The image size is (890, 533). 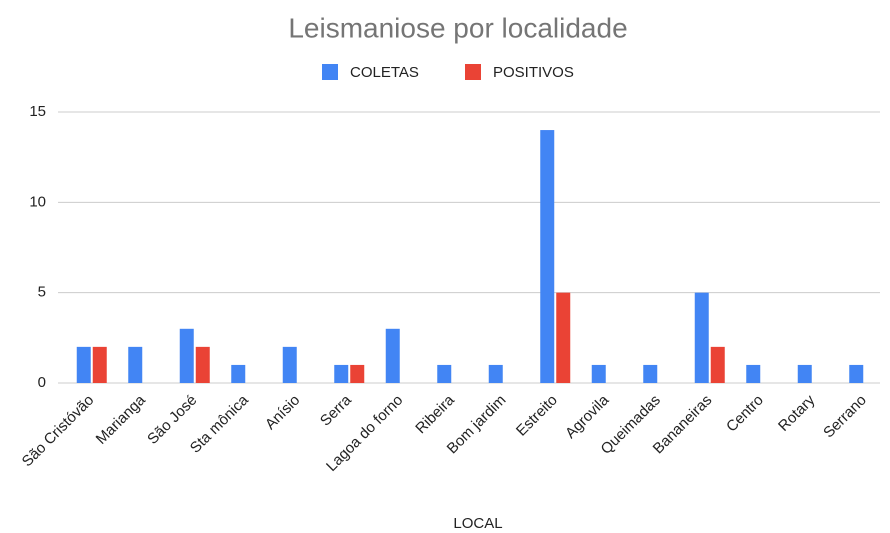 What do you see at coordinates (435, 414) in the screenshot?
I see `x-tick-label: Ribeira` at bounding box center [435, 414].